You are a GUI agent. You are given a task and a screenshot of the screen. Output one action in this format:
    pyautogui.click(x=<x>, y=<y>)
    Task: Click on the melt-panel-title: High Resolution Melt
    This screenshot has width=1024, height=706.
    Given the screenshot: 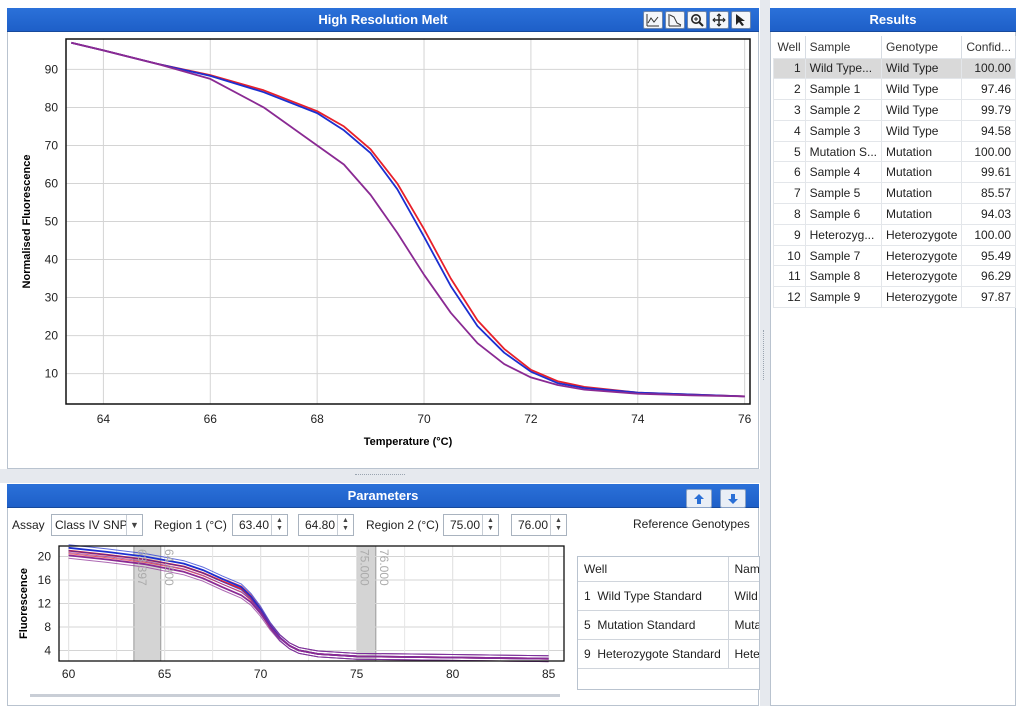 What is the action you would take?
    pyautogui.click(x=383, y=20)
    